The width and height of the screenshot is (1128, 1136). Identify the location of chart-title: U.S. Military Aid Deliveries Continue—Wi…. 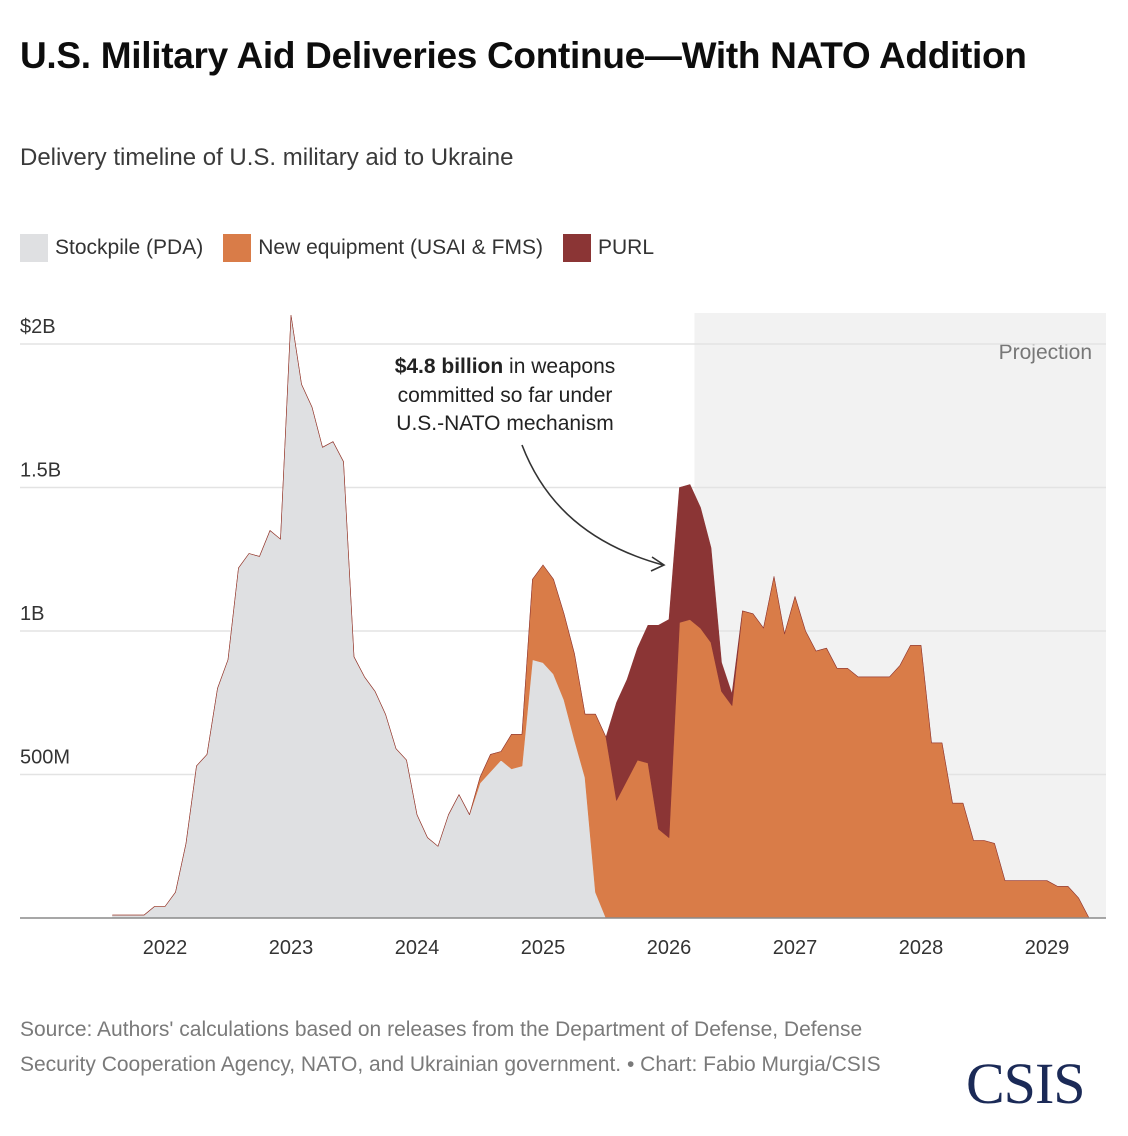
(523, 55).